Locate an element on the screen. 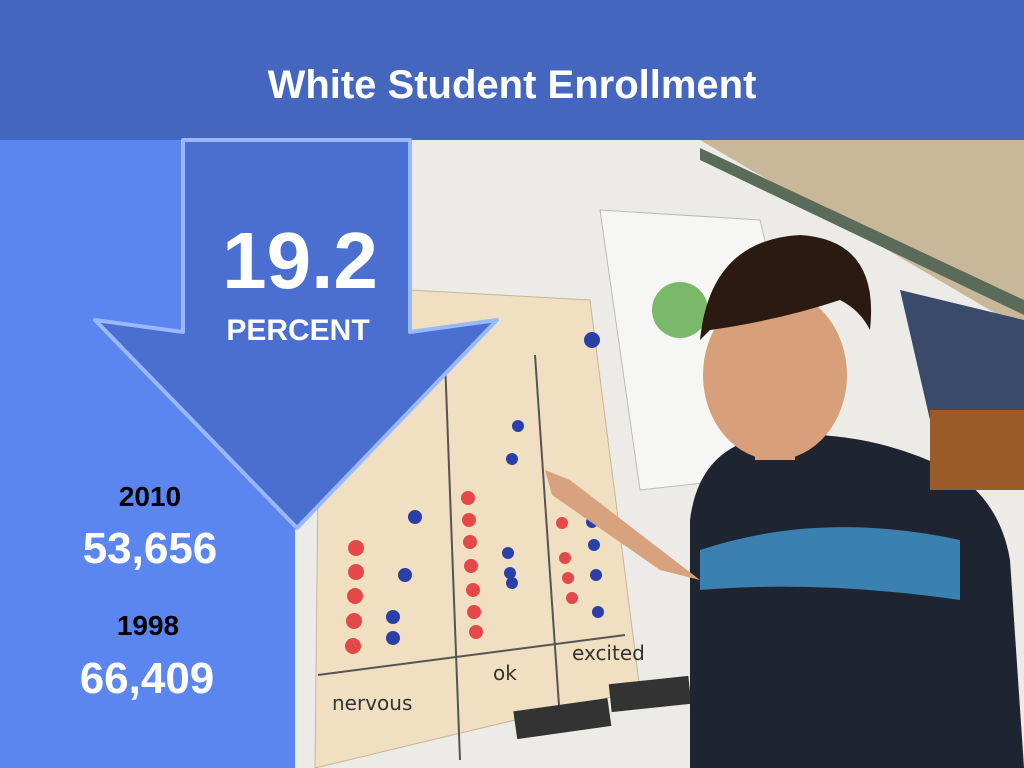  stat-year: 1998 is located at coordinates (148, 625).